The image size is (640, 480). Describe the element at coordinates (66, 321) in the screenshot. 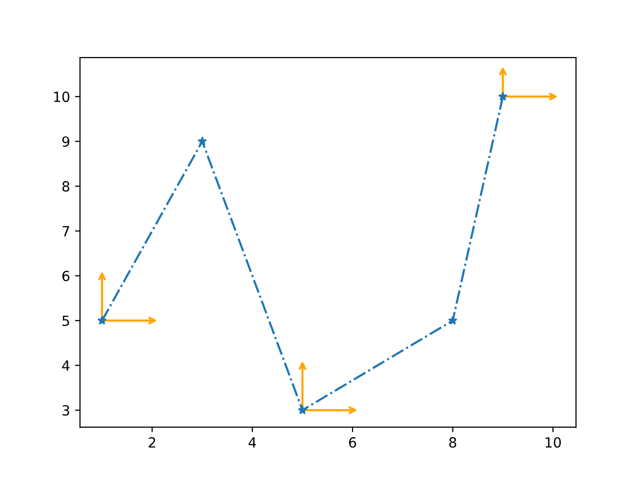

I see `y-tick-label: 5` at that location.